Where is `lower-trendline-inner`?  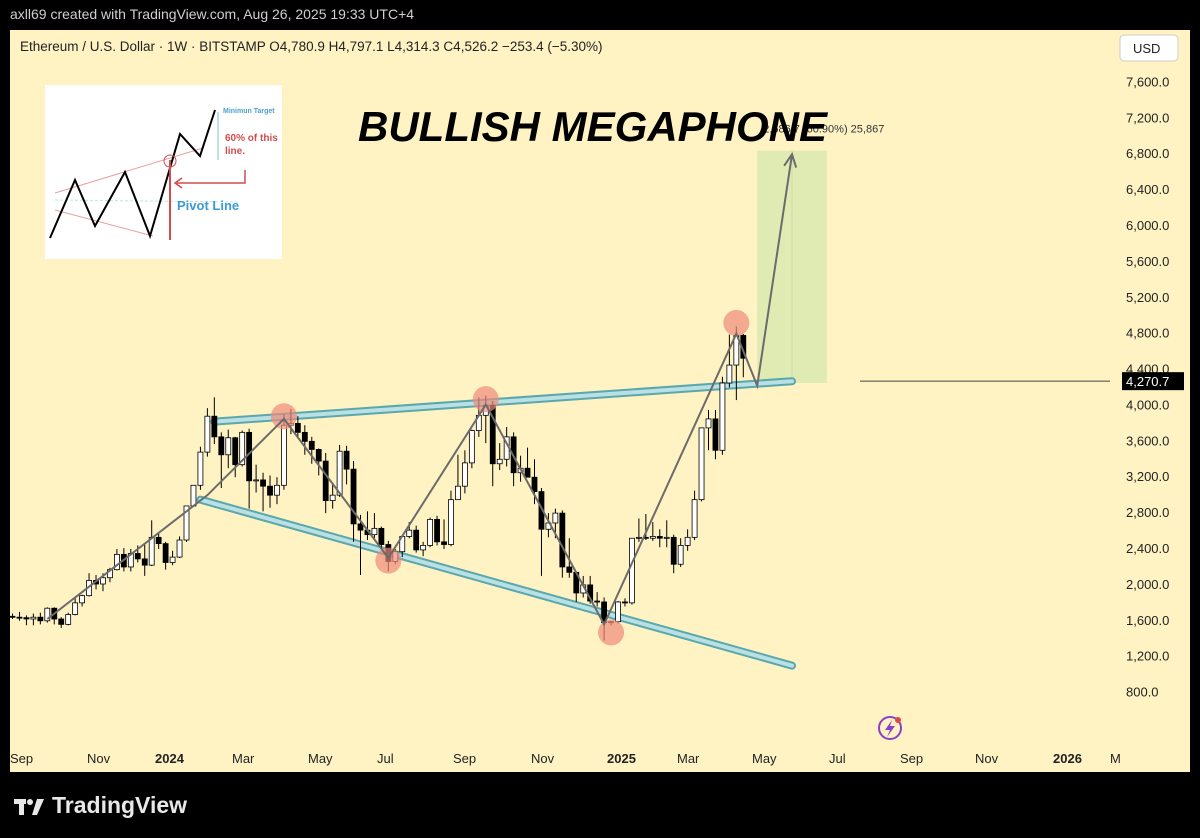 lower-trendline-inner is located at coordinates (496, 582).